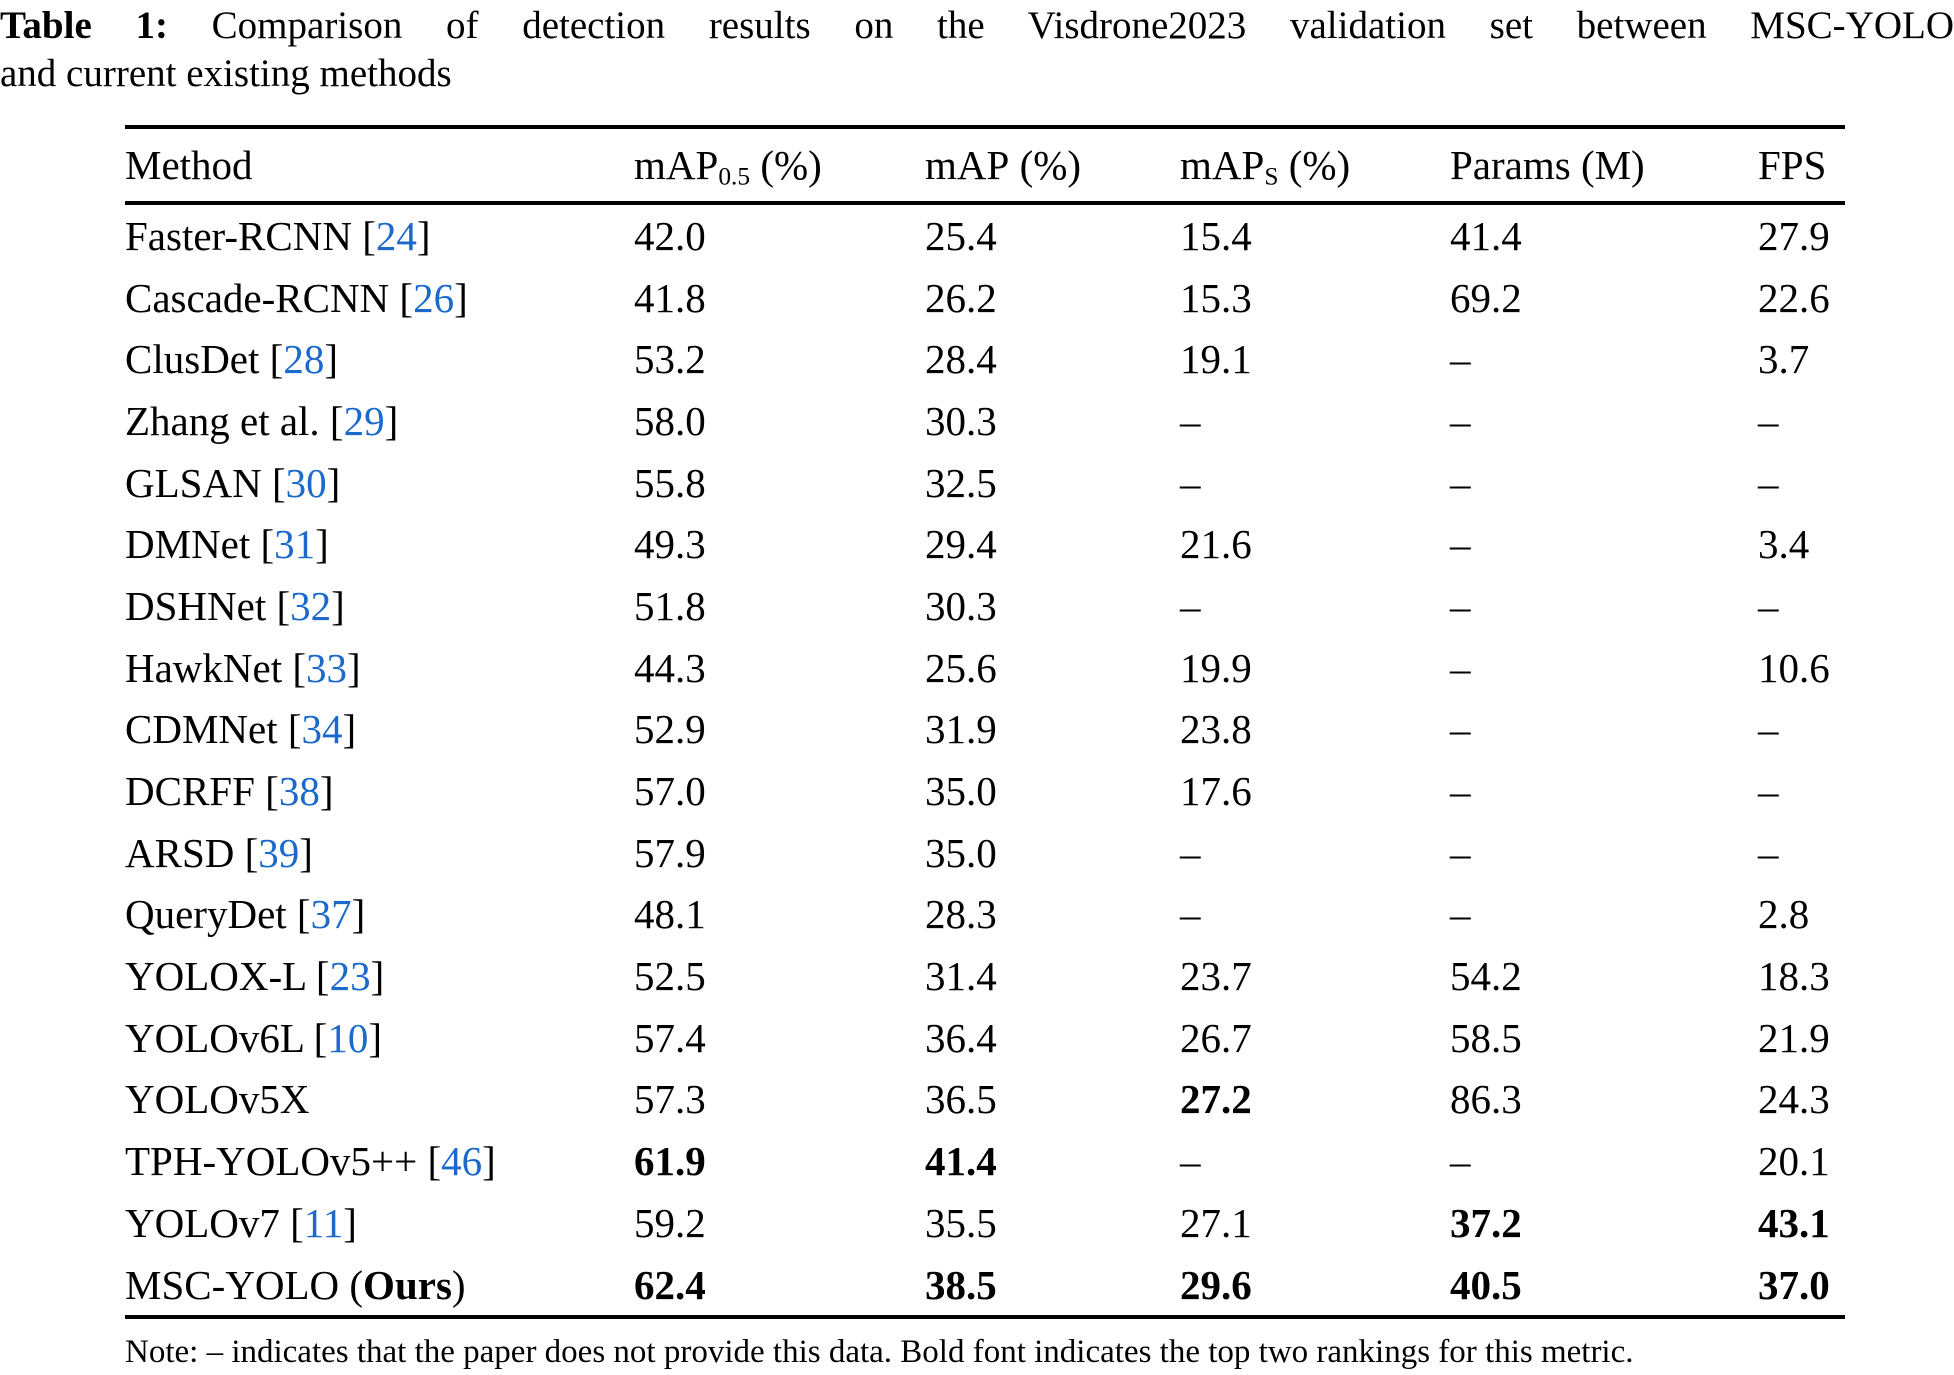 The width and height of the screenshot is (1954, 1375). What do you see at coordinates (379, 668) in the screenshot?
I see `method-cell: HawkNet [33] ()` at bounding box center [379, 668].